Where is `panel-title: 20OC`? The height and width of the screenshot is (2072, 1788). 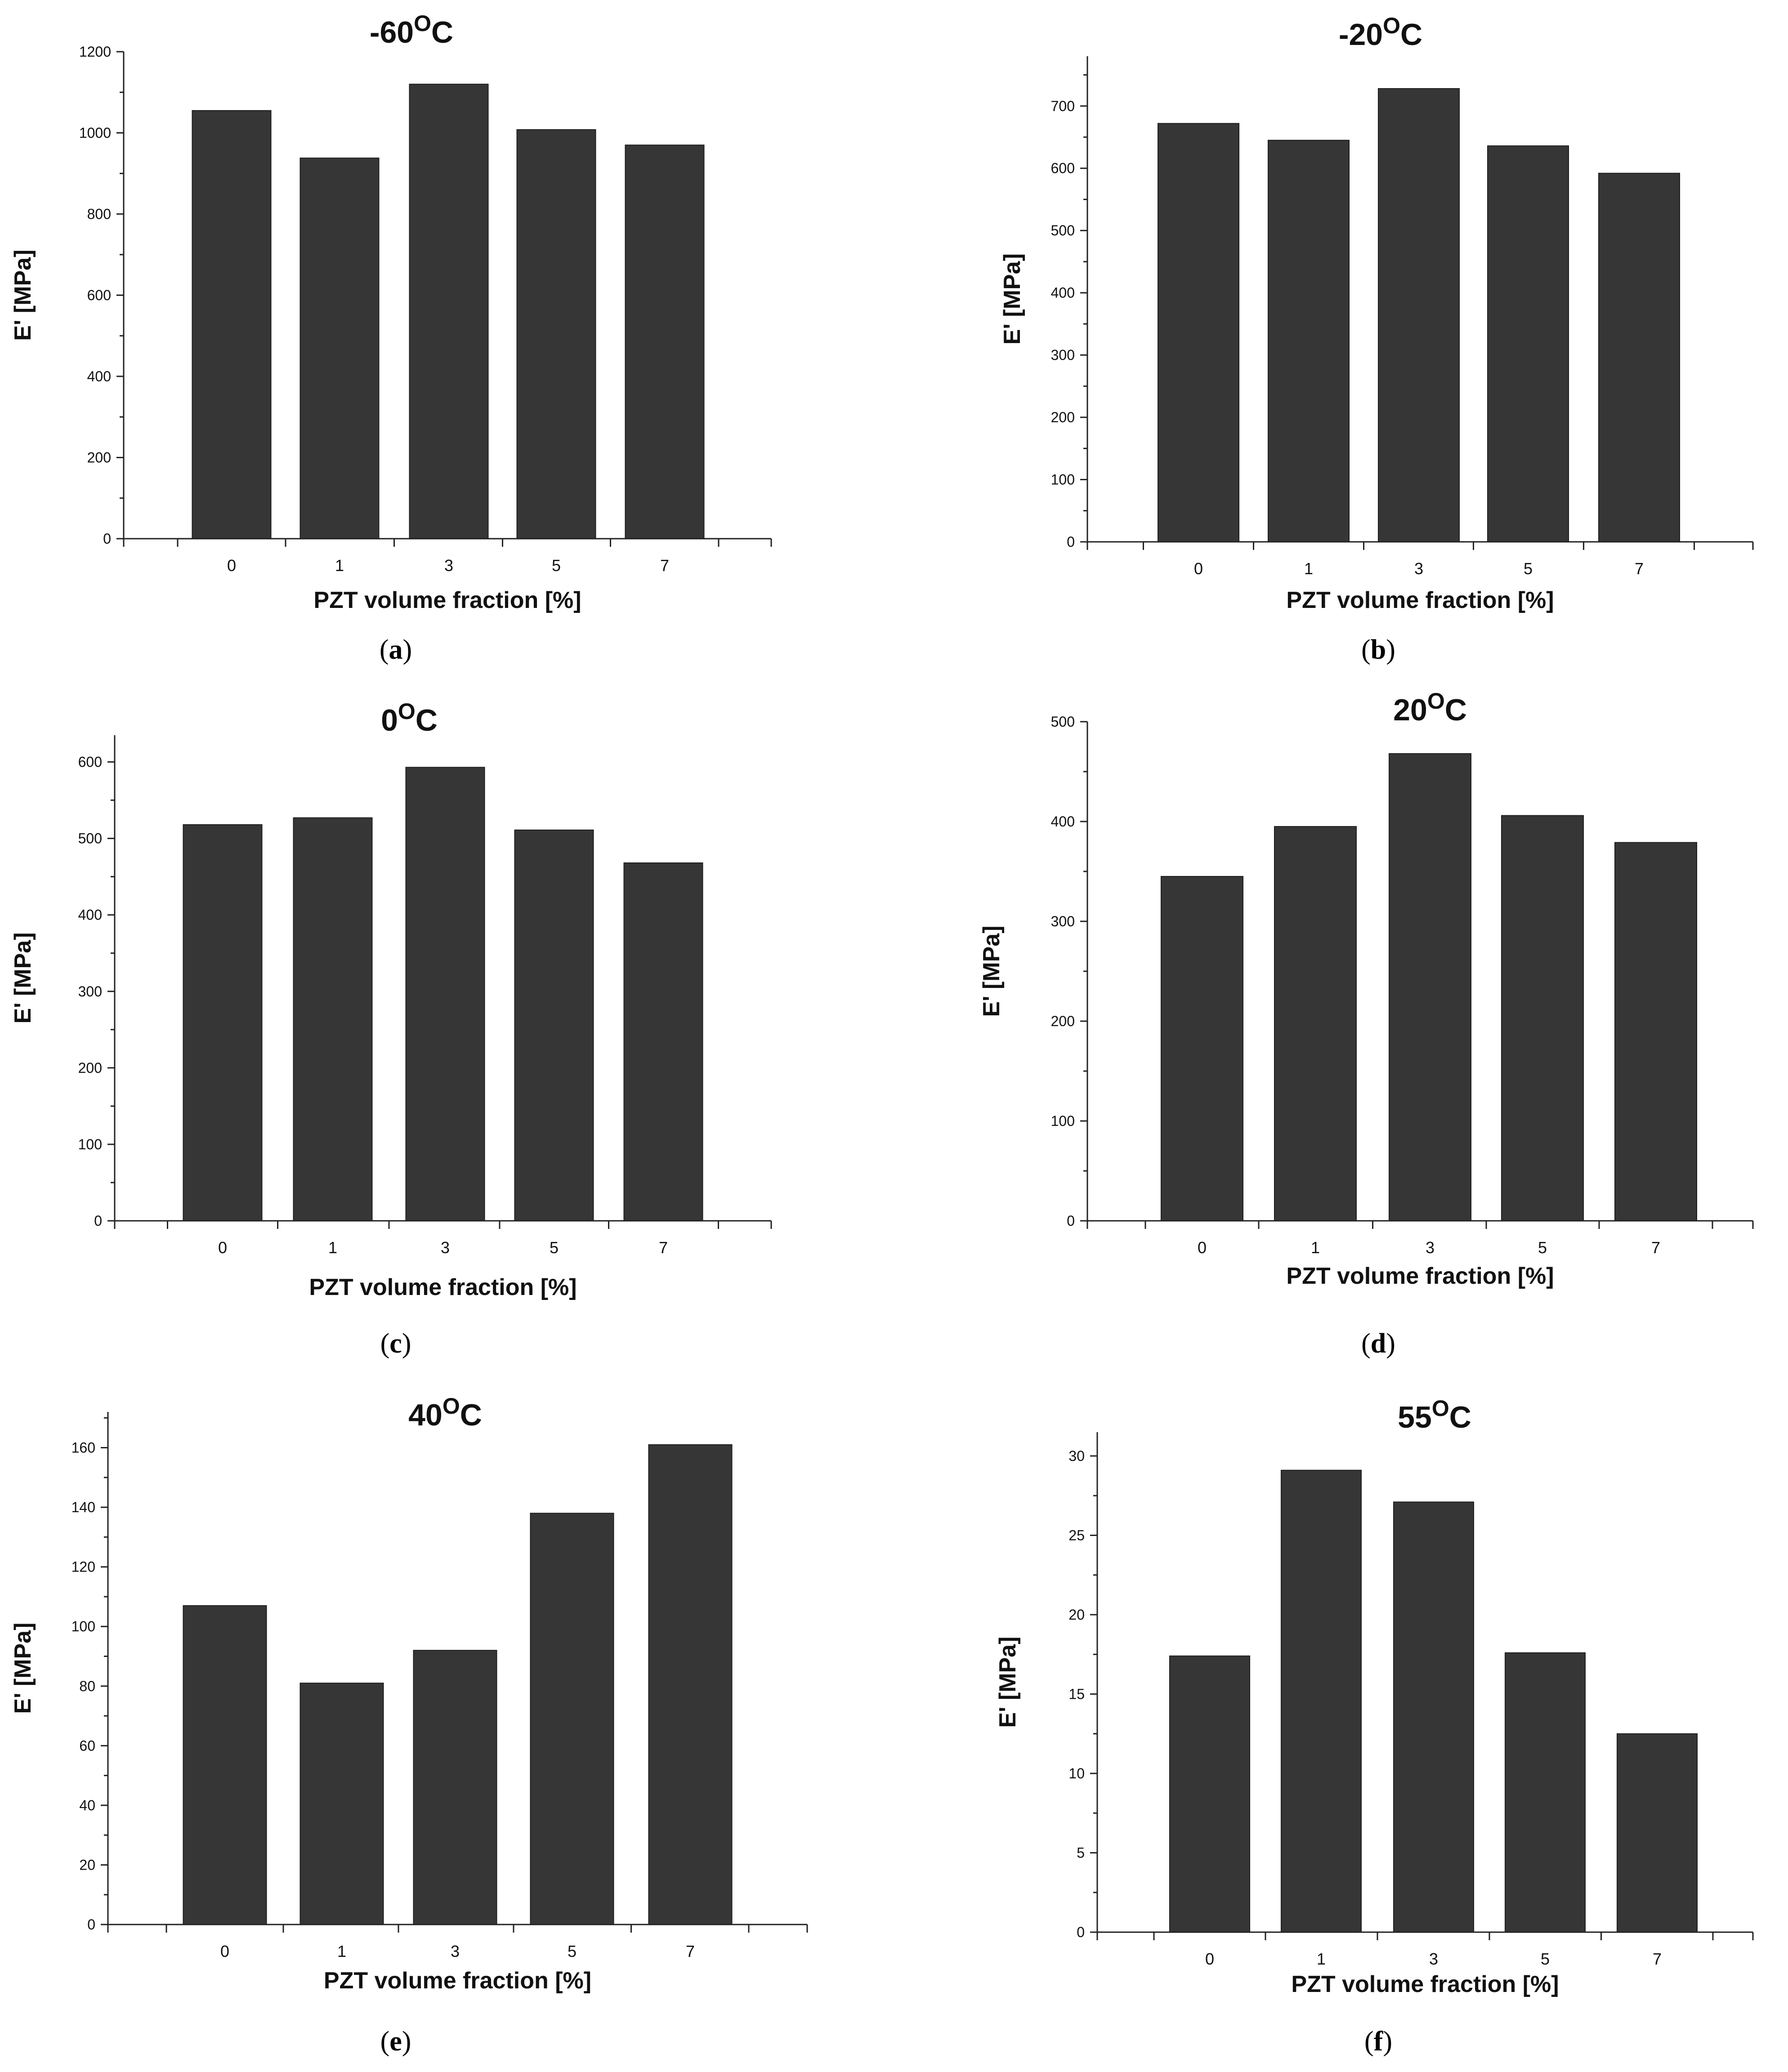
panel-title: 20OC is located at coordinates (1430, 707).